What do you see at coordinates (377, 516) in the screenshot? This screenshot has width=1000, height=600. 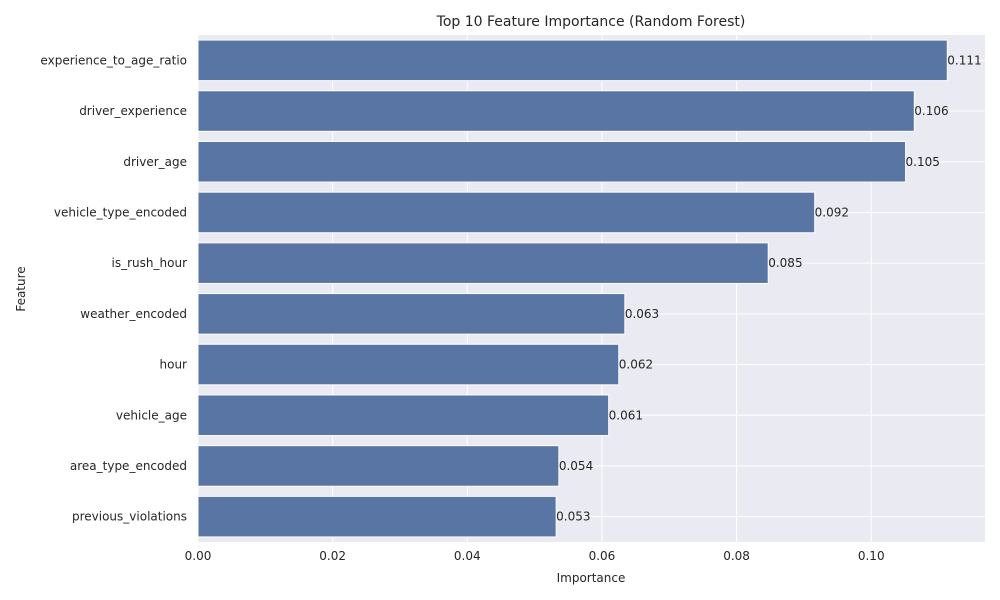 I see `bar-previous-violations` at bounding box center [377, 516].